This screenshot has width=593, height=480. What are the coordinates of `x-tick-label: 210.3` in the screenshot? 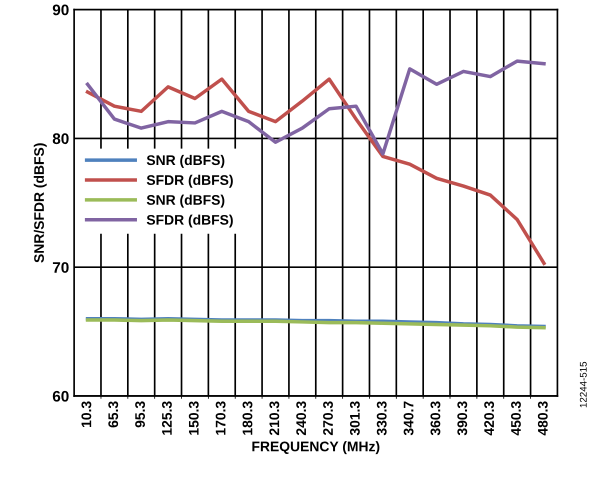 It's located at (274, 418).